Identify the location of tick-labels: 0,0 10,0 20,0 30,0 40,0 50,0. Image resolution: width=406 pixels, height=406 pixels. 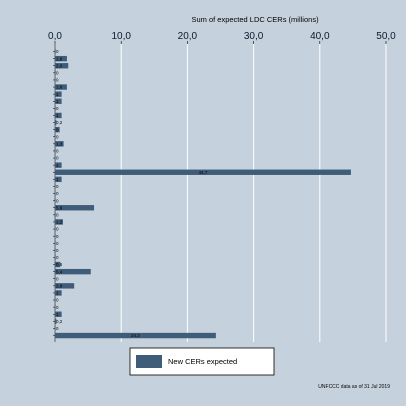
(222, 37).